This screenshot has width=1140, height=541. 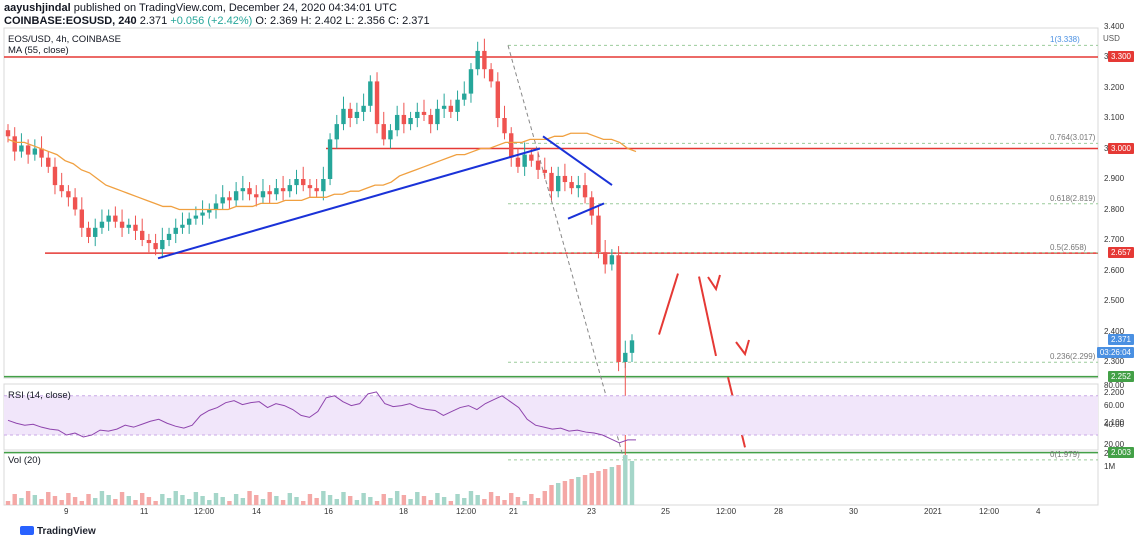 I want to click on fib-label: 0.618(2.819), so click(x=1073, y=198).